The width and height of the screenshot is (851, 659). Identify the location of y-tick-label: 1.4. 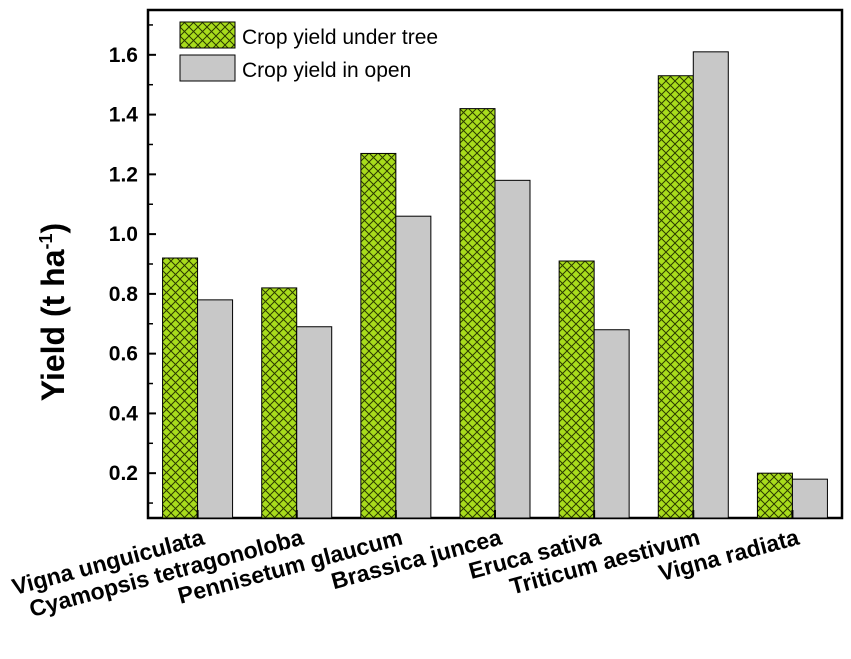
(124, 115).